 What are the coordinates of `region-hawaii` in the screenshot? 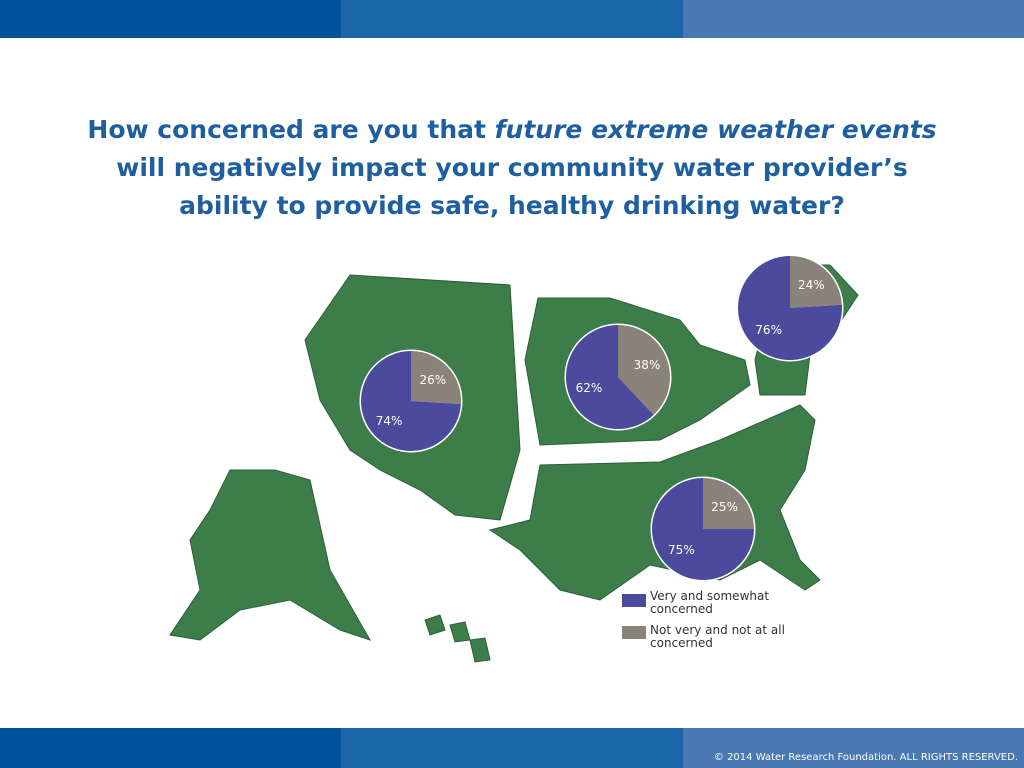 It's located at (457, 638).